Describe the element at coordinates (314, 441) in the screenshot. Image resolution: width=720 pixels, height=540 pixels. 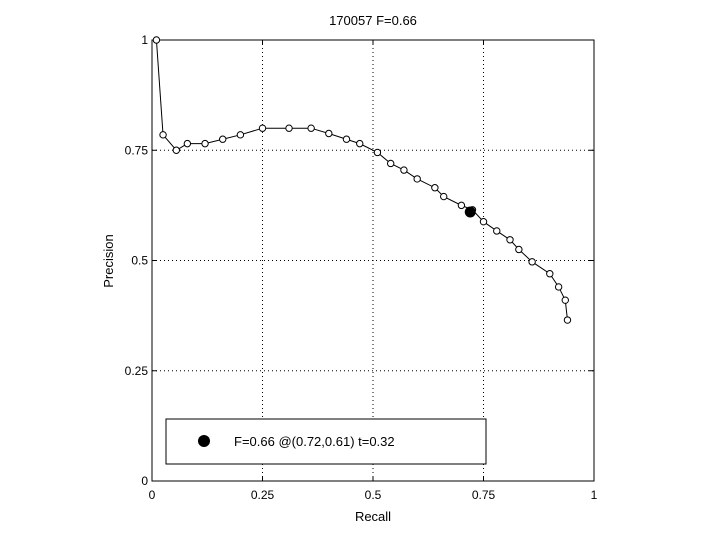
I see `legend-label: F=0.66 @(0.72,0.61) t=0.32` at that location.